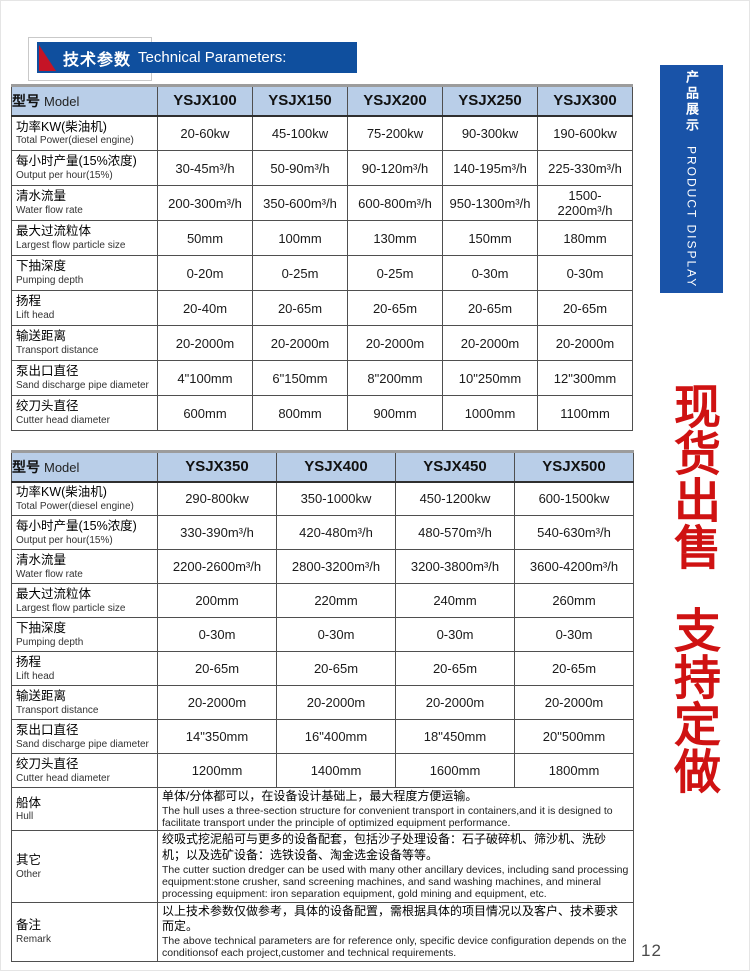 The image size is (750, 971). What do you see at coordinates (395, 168) in the screenshot?
I see `param-value-cell: 90-120m³/h` at bounding box center [395, 168].